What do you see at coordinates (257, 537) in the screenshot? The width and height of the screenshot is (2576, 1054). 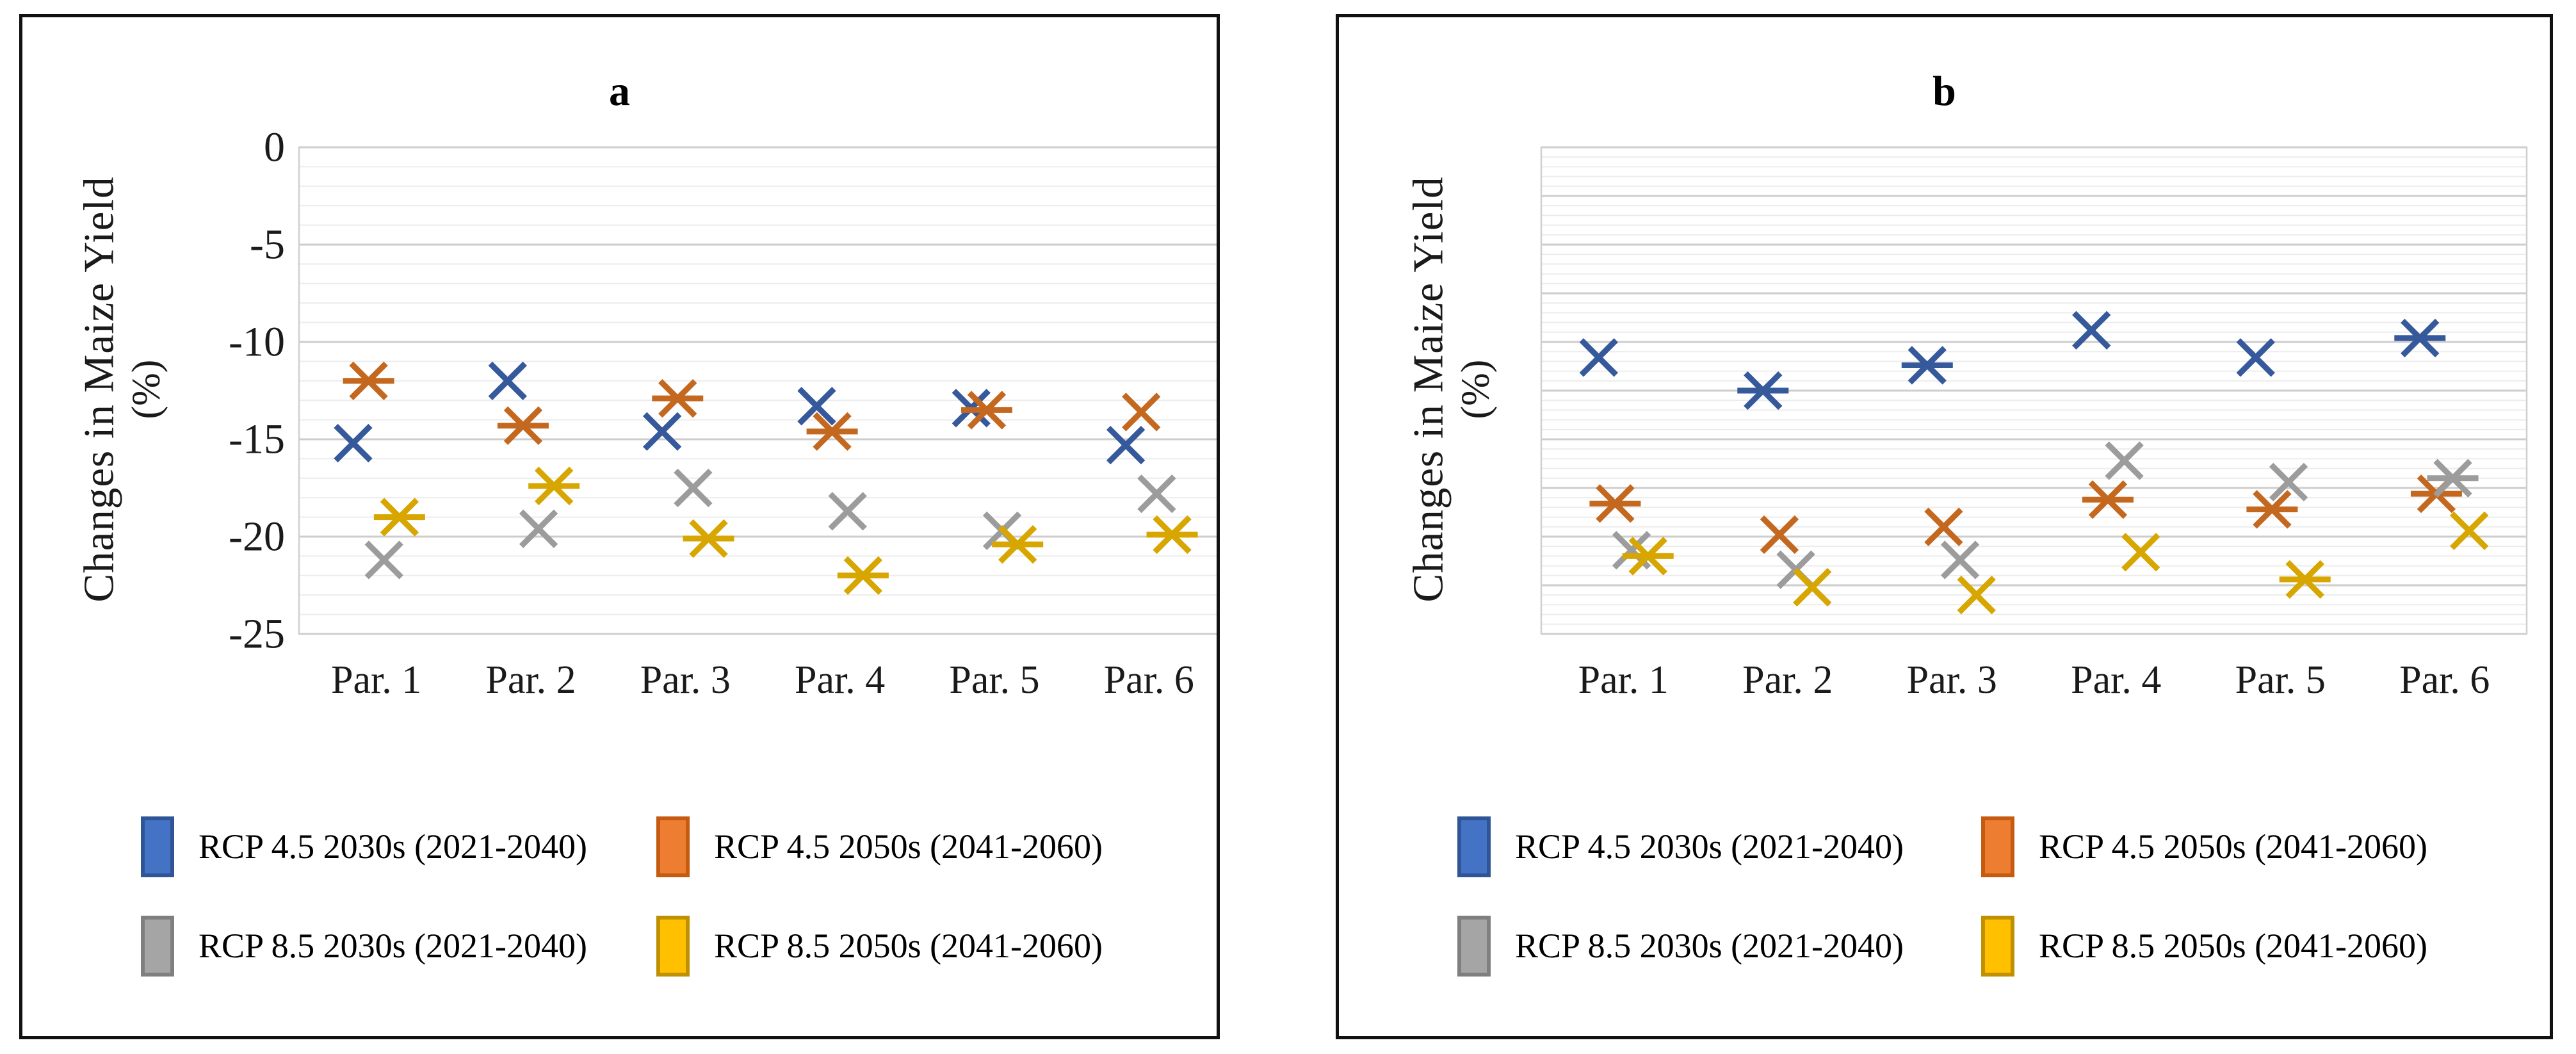 I see `y-tick-label: -20` at bounding box center [257, 537].